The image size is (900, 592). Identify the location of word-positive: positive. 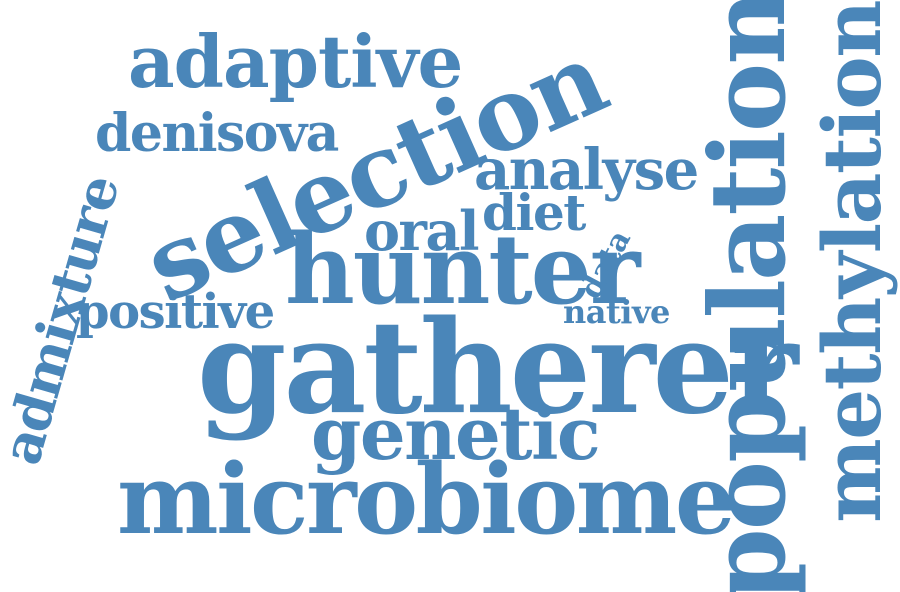
(175, 312).